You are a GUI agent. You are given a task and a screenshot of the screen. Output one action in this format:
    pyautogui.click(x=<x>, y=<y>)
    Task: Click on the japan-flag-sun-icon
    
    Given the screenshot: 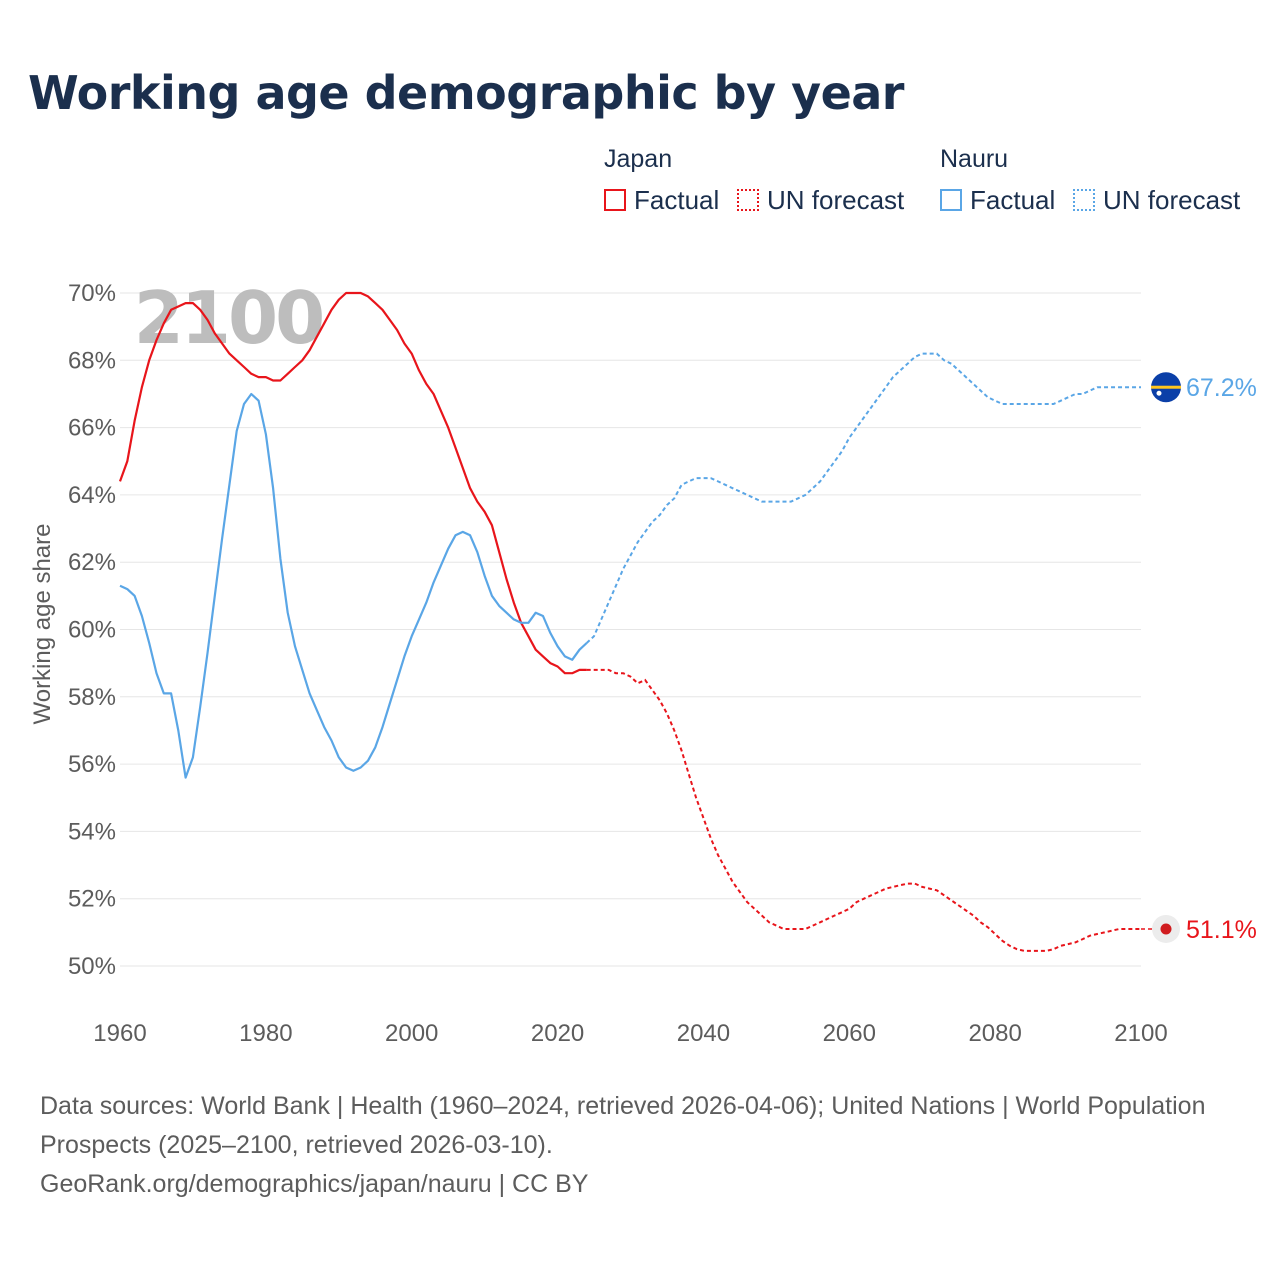 What is the action you would take?
    pyautogui.click(x=1166, y=929)
    